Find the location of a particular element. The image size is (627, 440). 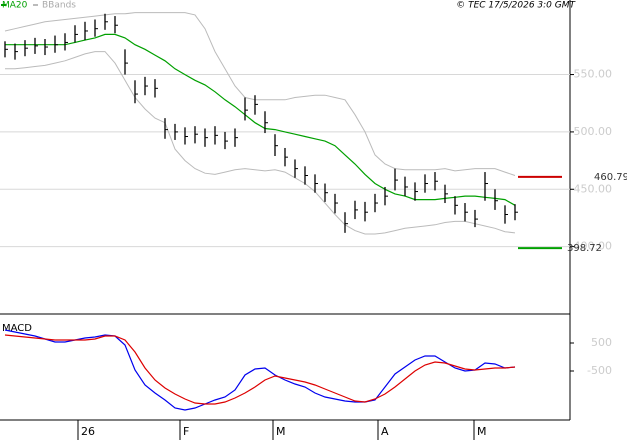

x-tick-label: A is located at coordinates (385, 431).